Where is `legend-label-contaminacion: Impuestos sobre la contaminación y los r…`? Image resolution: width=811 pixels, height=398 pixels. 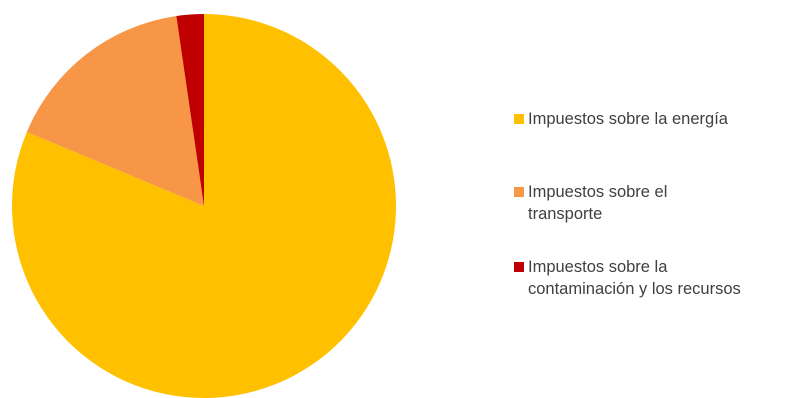
legend-label-contaminacion: Impuestos sobre la contaminación y los r… is located at coordinates (634, 278).